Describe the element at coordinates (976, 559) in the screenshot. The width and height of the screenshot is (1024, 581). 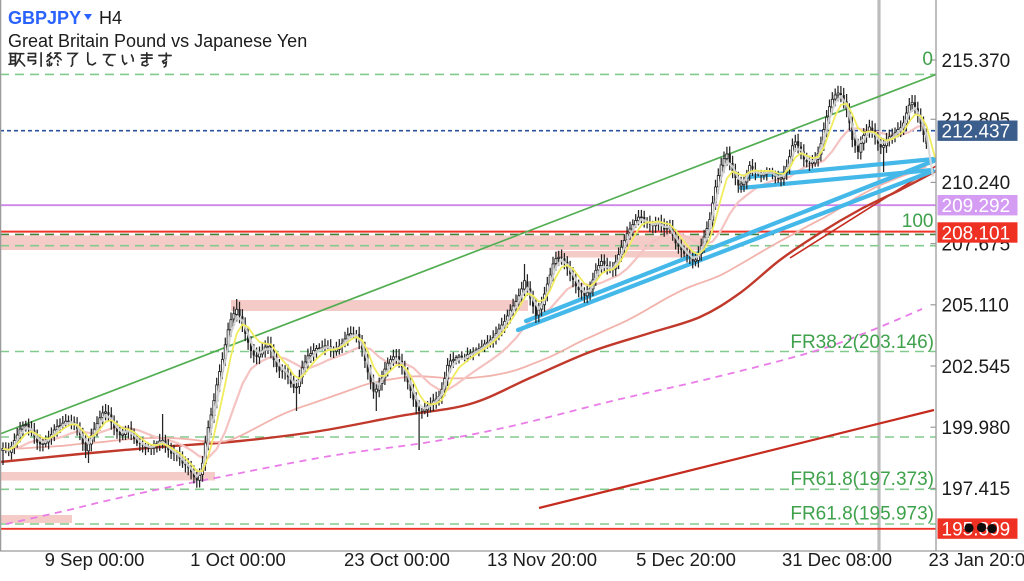
I see `svg-text: 23 Jan 20:00` at that location.